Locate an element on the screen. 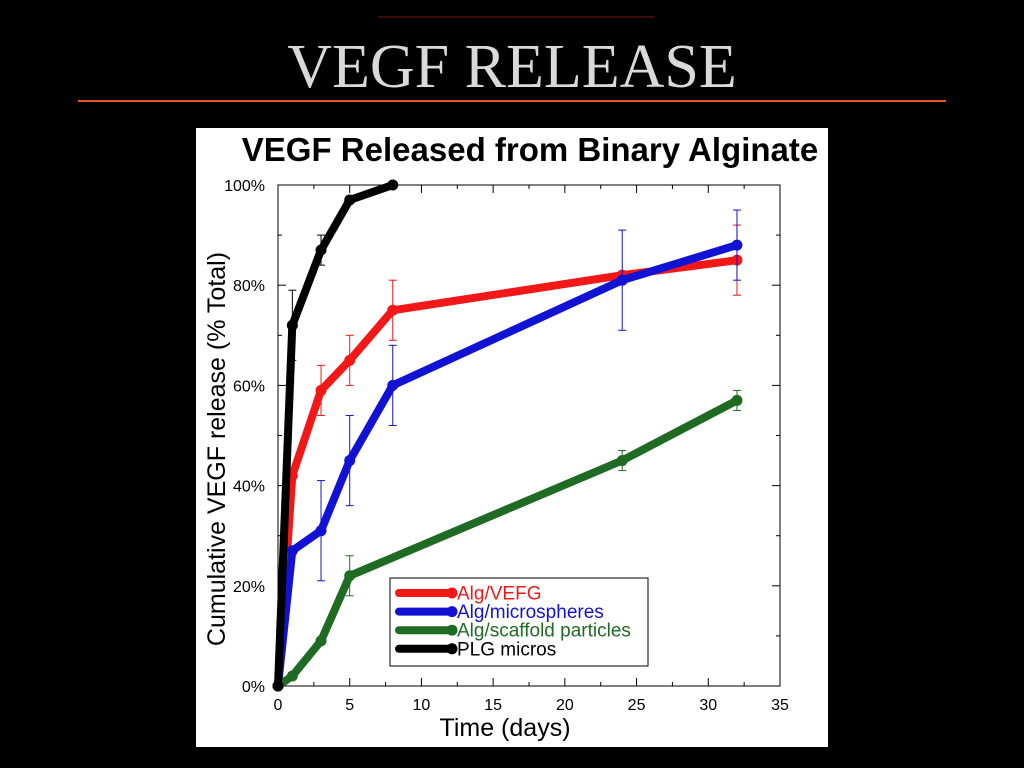 Image resolution: width=1024 pixels, height=768 pixels. x-tick-label: 15 is located at coordinates (493, 705).